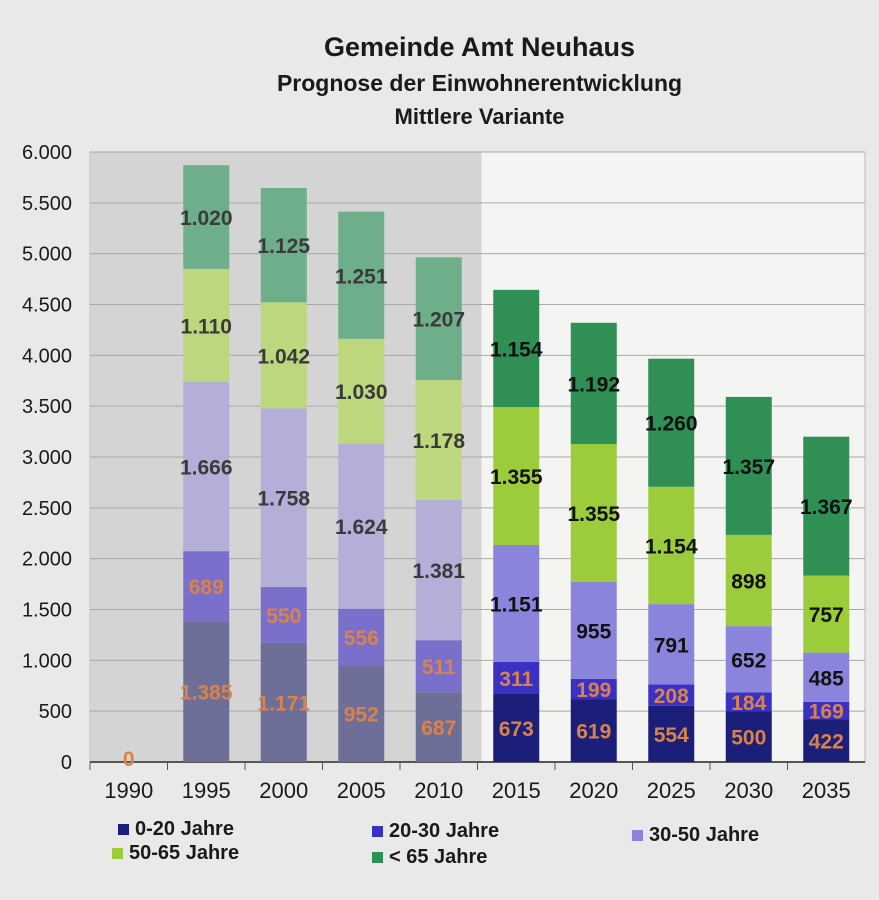 The height and width of the screenshot is (900, 879). I want to click on y-tick-label: 5.000, so click(47, 255).